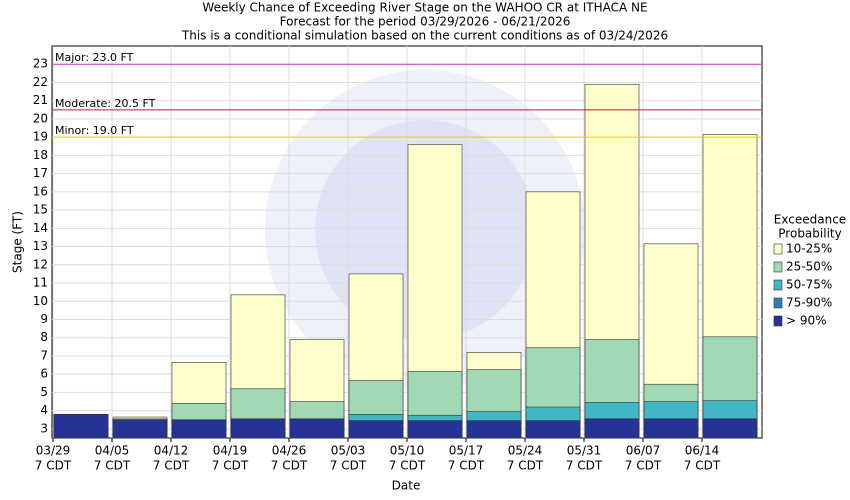 This screenshot has height=500, width=850. Describe the element at coordinates (94, 130) in the screenshot. I see `flood-label: Minor: 19.0 FT` at that location.